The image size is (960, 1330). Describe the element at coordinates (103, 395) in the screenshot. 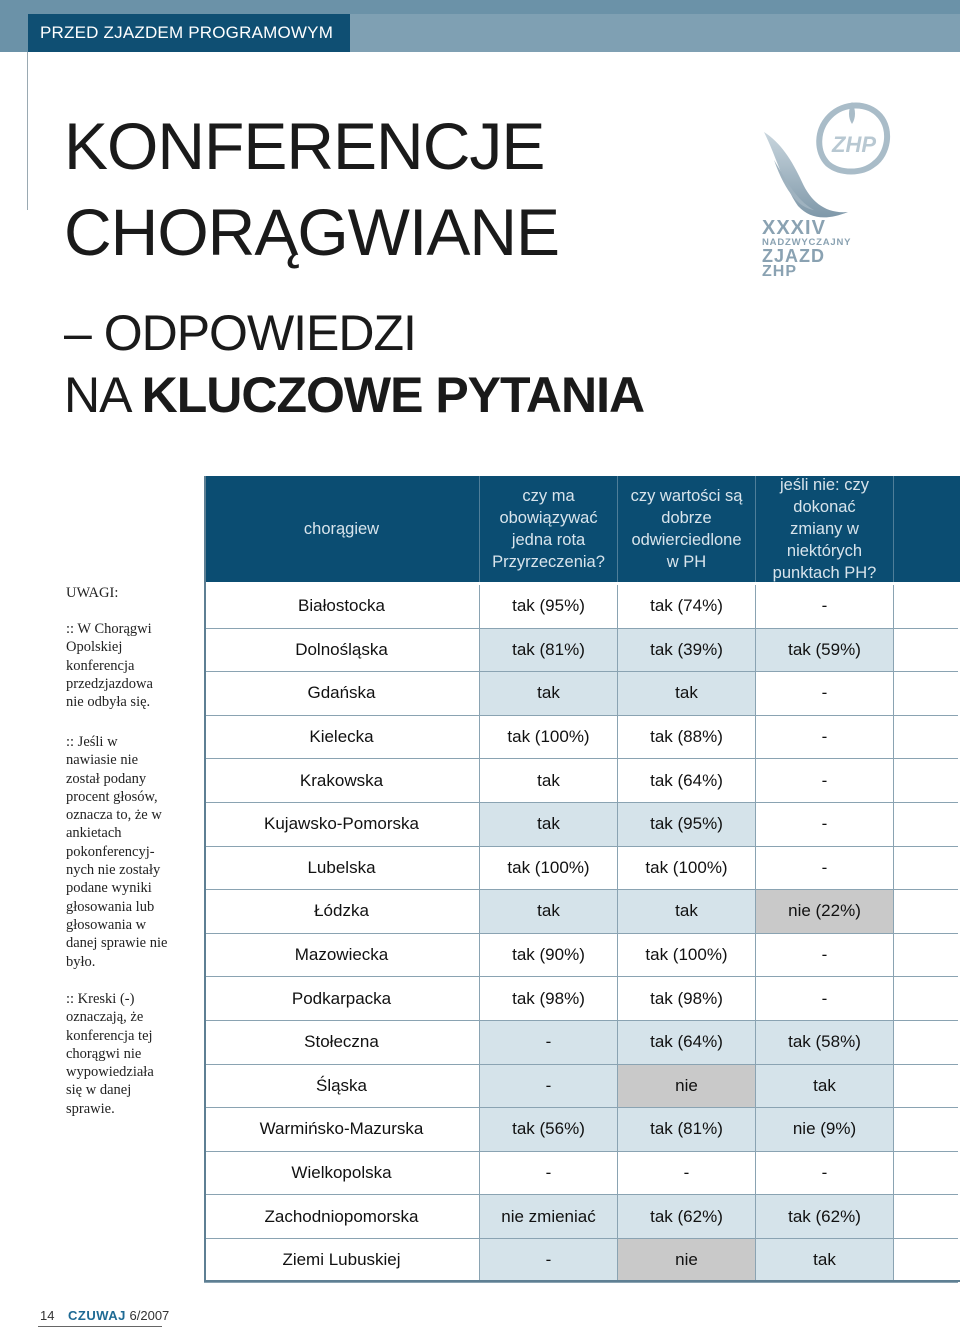

I see `subtitle-prefix: NA` at that location.